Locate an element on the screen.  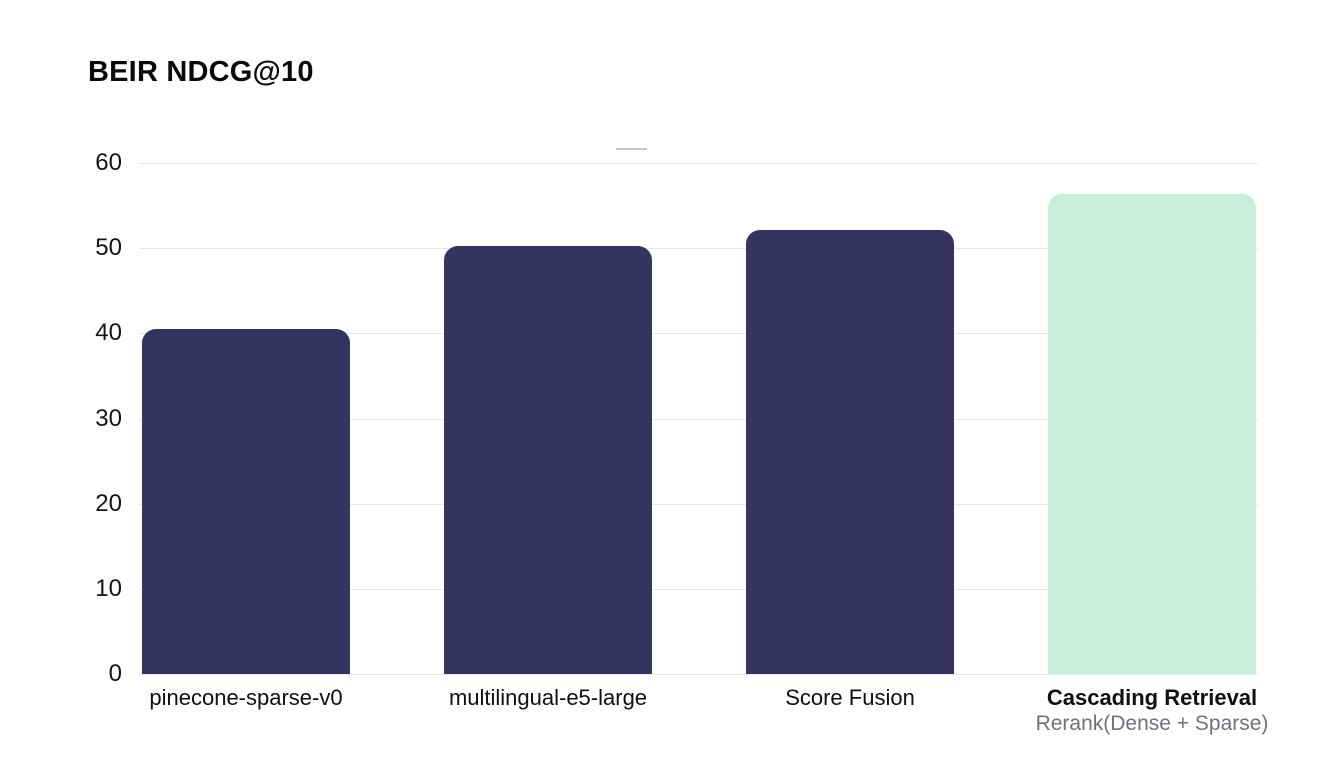
bar-cascading-retrieval is located at coordinates (1152, 433).